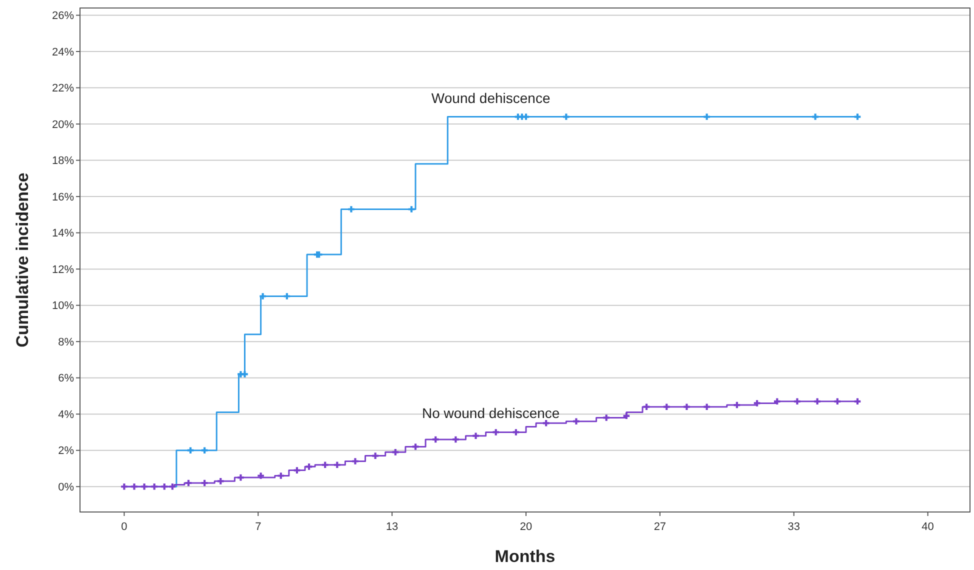 The height and width of the screenshot is (570, 974). Describe the element at coordinates (63, 234) in the screenshot. I see `y-tick-label: 14%` at that location.